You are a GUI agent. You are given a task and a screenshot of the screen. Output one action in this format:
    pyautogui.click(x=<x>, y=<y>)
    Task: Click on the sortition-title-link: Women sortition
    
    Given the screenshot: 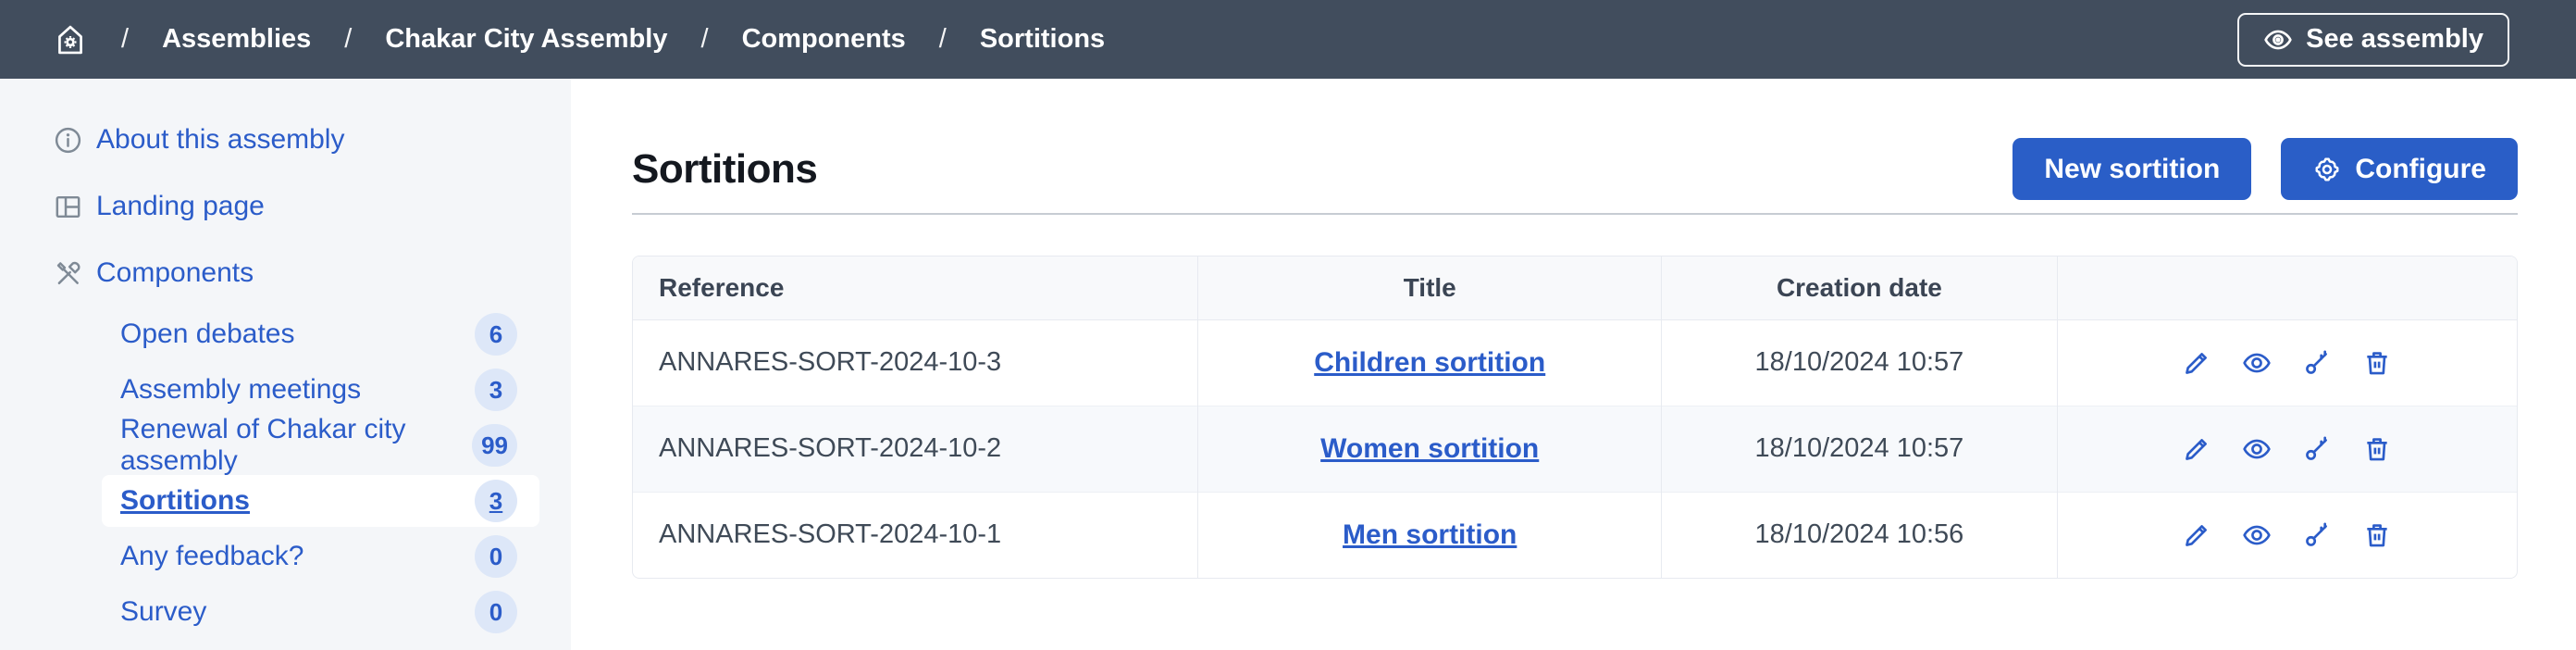 What is the action you would take?
    pyautogui.click(x=1430, y=448)
    